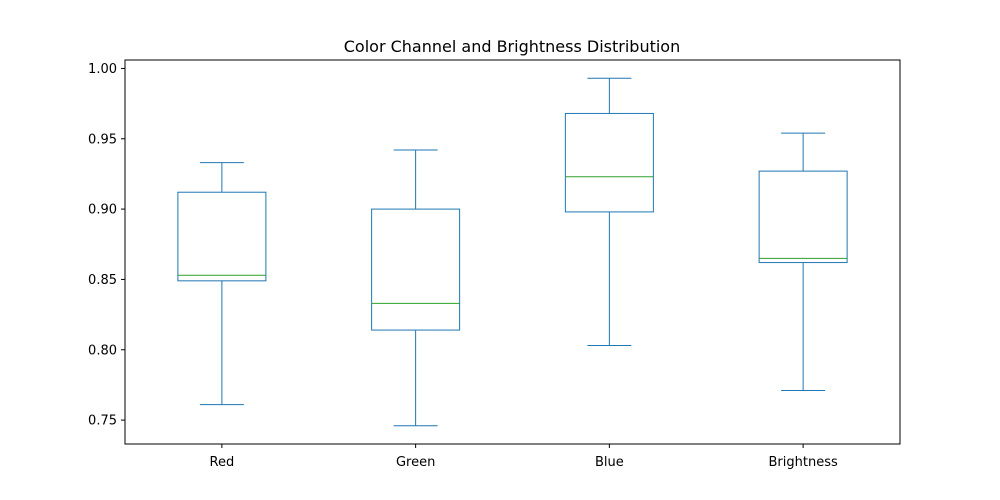  Describe the element at coordinates (102, 69) in the screenshot. I see `y-tick-label: 1.00` at that location.